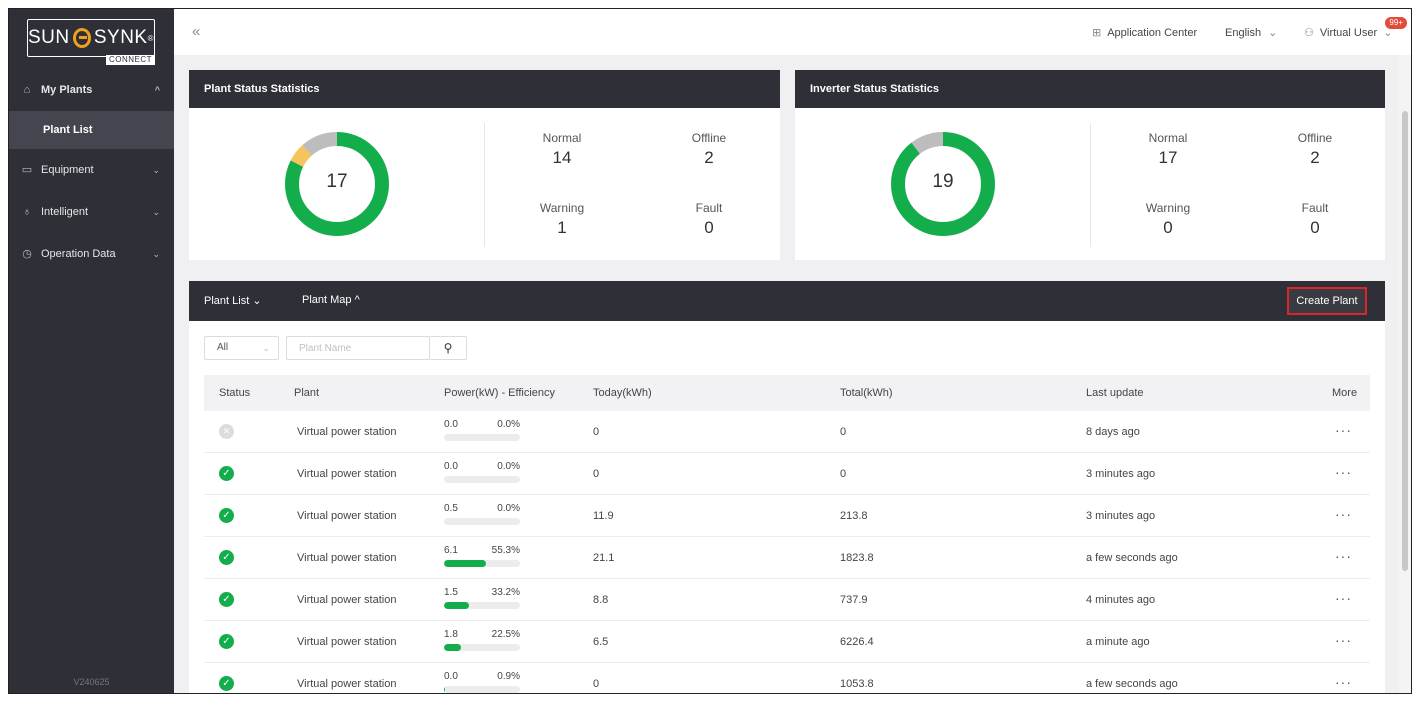  Describe the element at coordinates (709, 149) in the screenshot. I see `plant-offline-stat: Offline 2` at that location.